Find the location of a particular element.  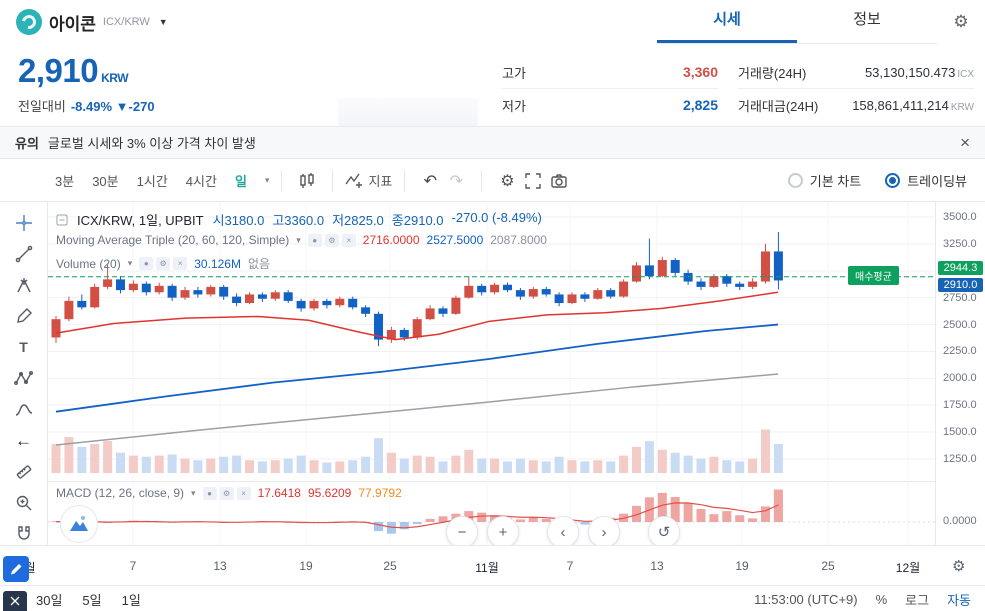

scroll-left-button: ‹ is located at coordinates (563, 532).